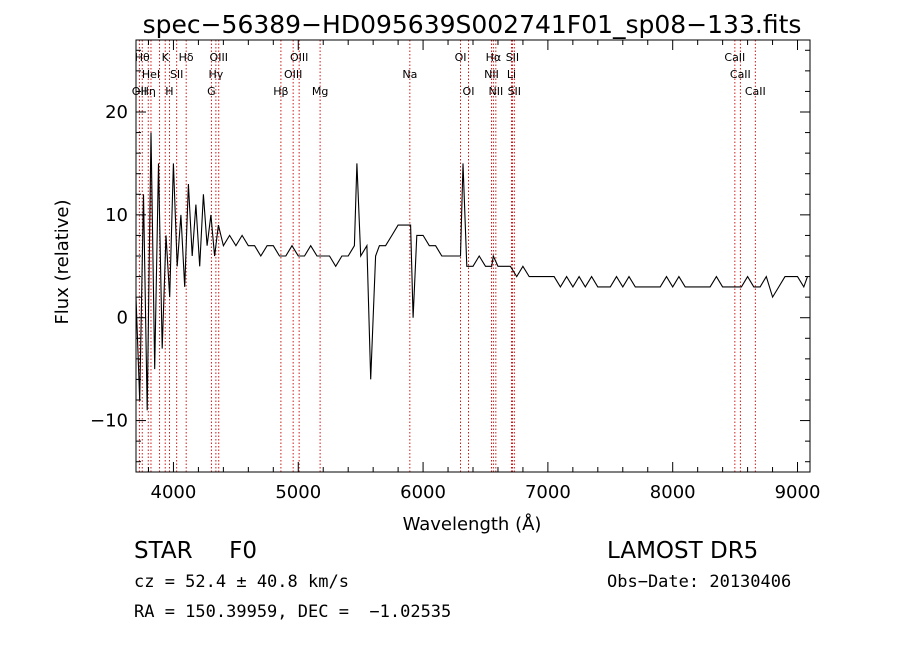  Describe the element at coordinates (699, 582) in the screenshot. I see `observation-date: Obs−Date: 20130406` at that location.